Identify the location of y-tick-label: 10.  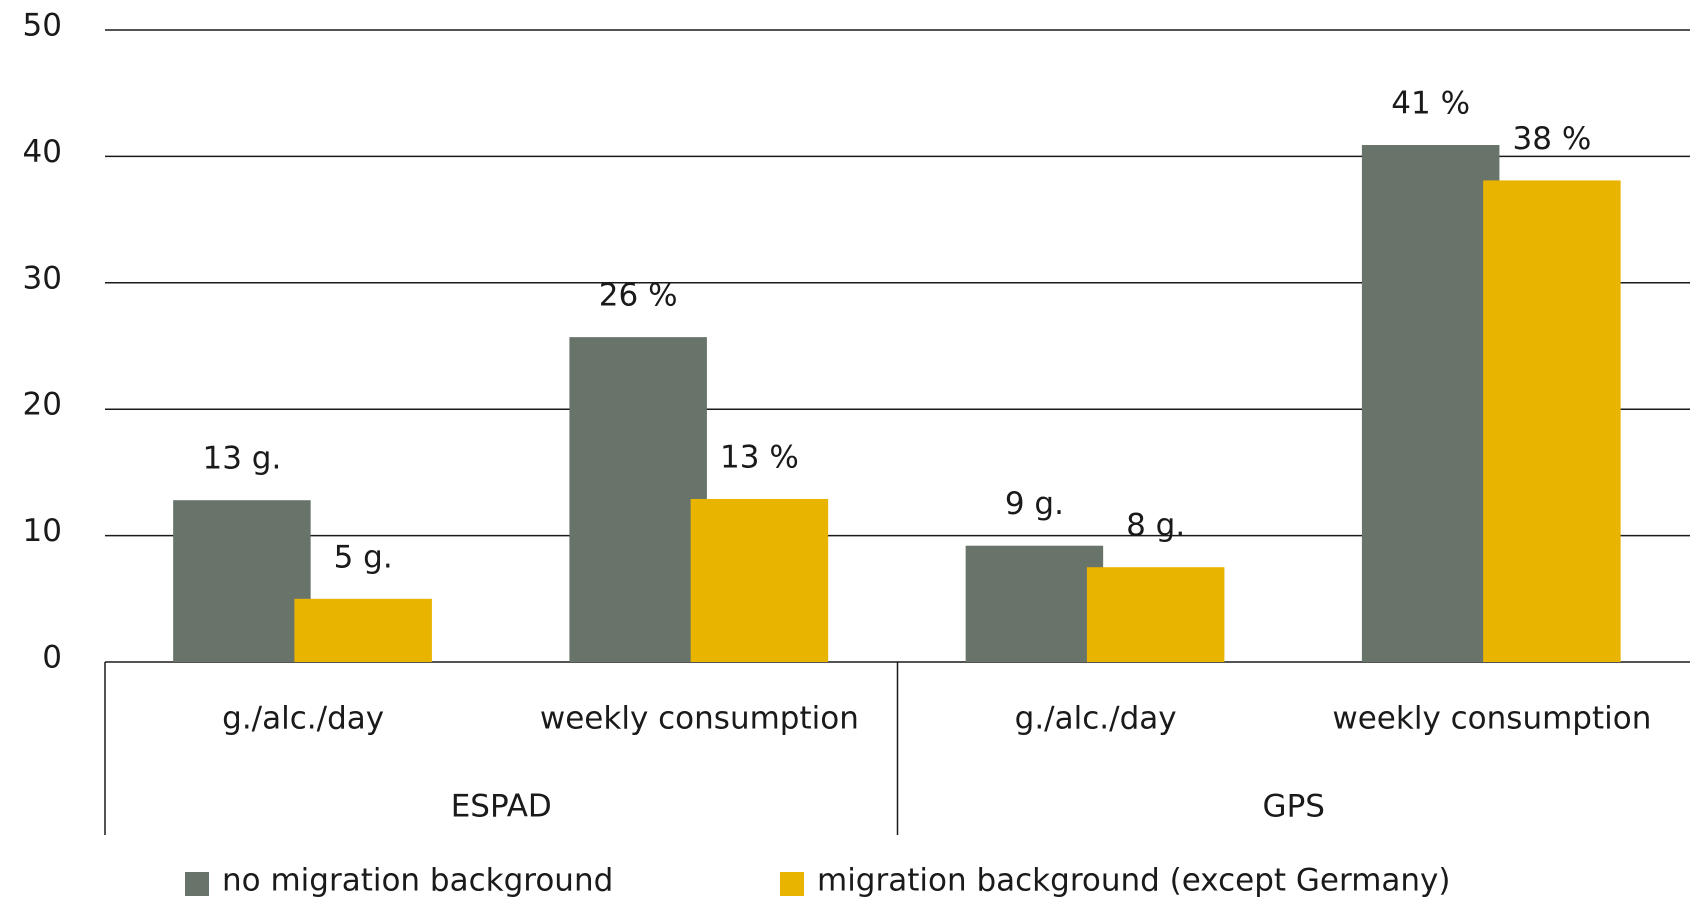
(42, 531).